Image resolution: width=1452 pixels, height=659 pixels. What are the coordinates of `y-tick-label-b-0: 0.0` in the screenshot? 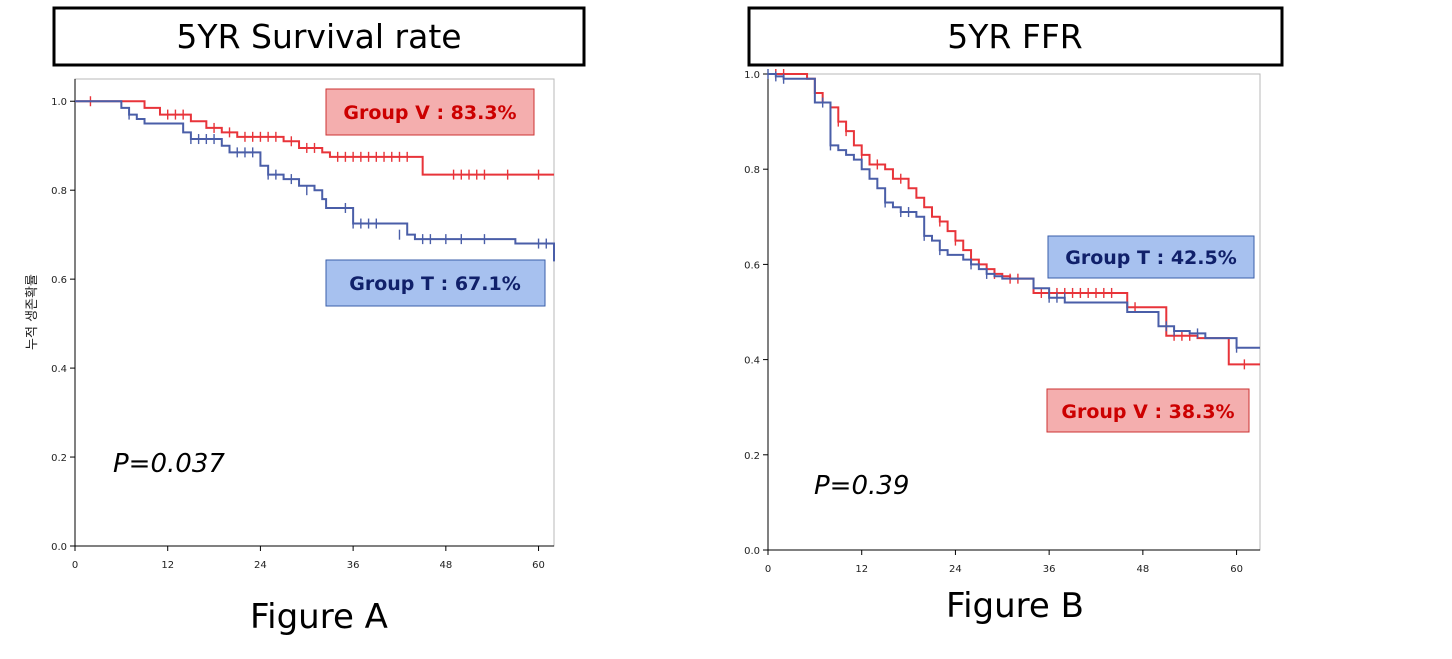 It's located at (752, 551).